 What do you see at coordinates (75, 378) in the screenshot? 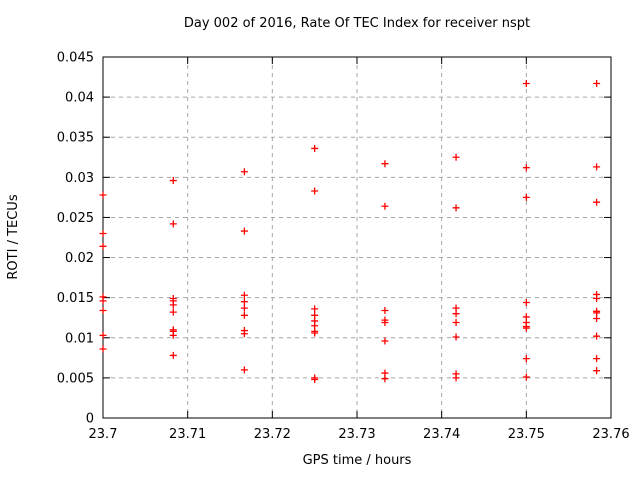
I see `y-tick-label: 0.005` at bounding box center [75, 378].